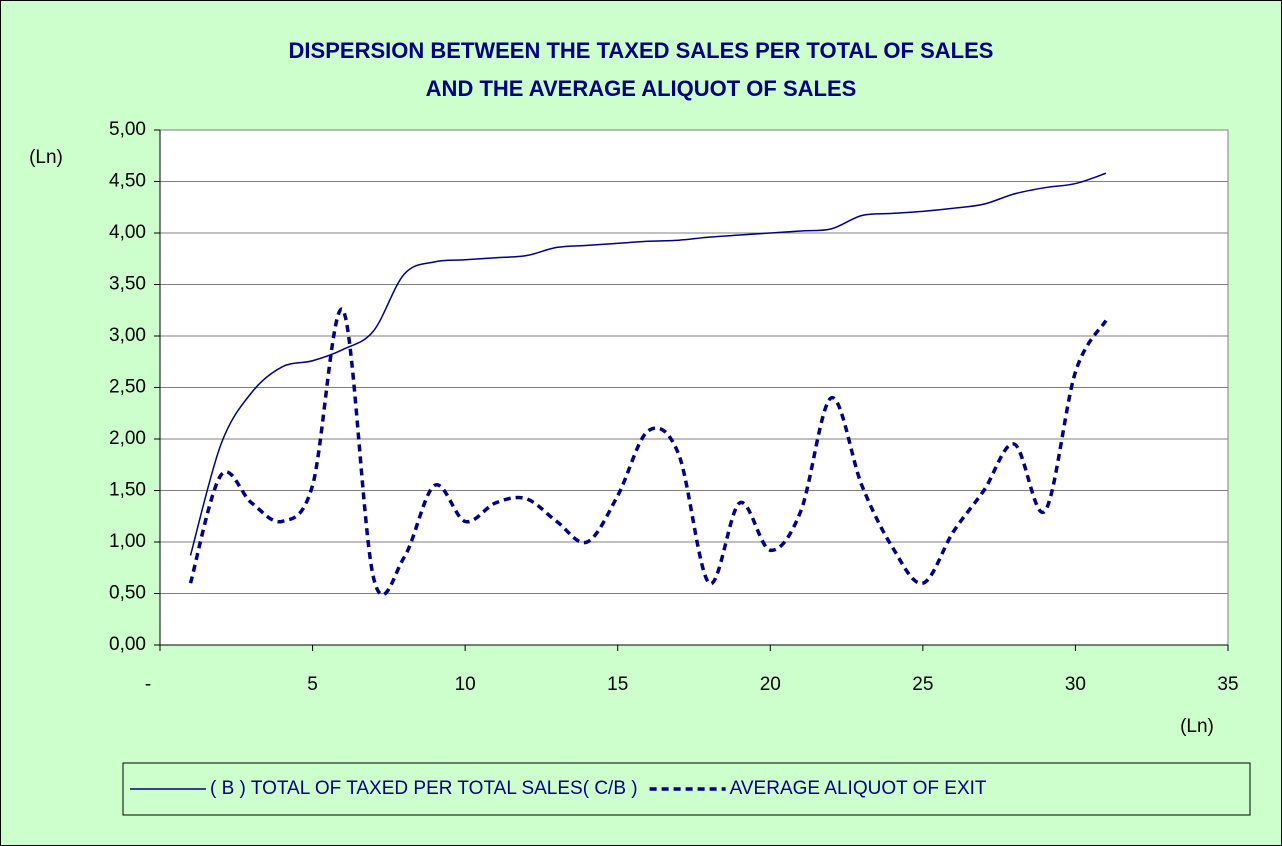  I want to click on y-tick-label: 0,50, so click(127, 593).